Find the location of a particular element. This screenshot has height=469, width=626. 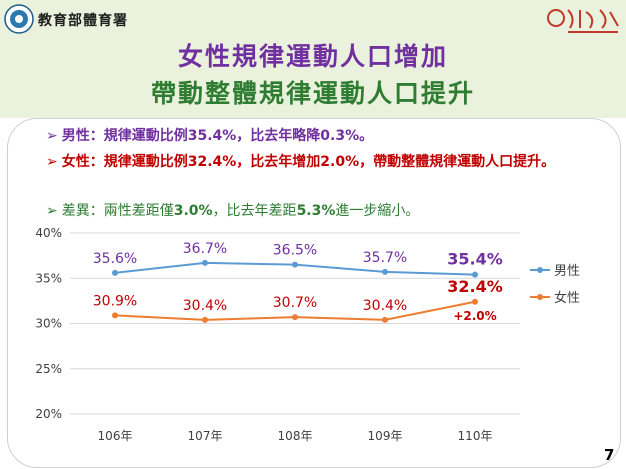

bullet-gap-num1: 3.0% is located at coordinates (193, 211).